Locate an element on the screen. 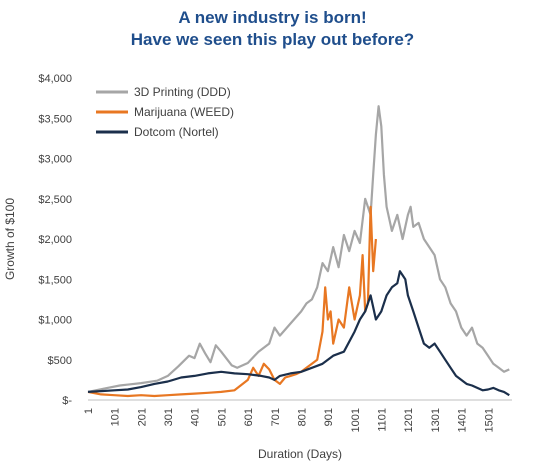 The height and width of the screenshot is (472, 545). chart-title: A new industry is born! is located at coordinates (272, 17).